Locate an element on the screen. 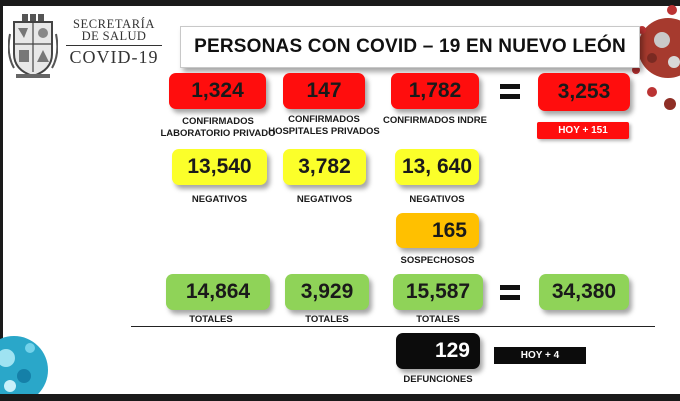 This screenshot has height=401, width=680. totales-col2-box: 3,929 is located at coordinates (327, 292).